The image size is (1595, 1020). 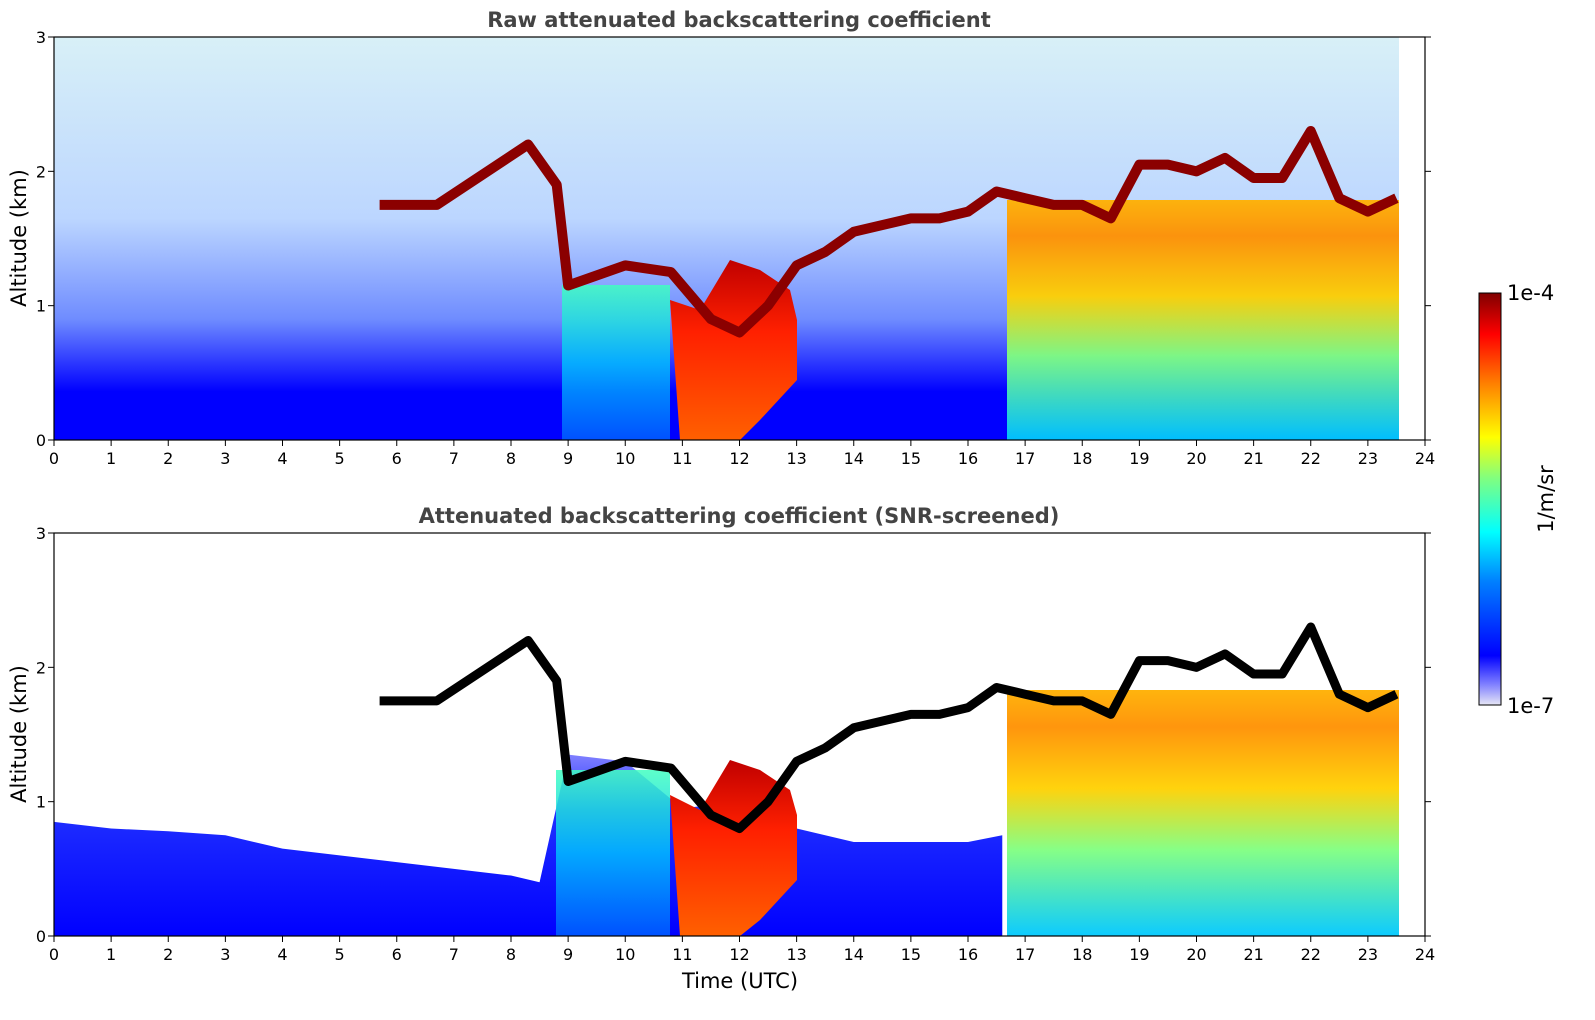 I want to click on panel1-drizzle-band, so click(x=616, y=362).